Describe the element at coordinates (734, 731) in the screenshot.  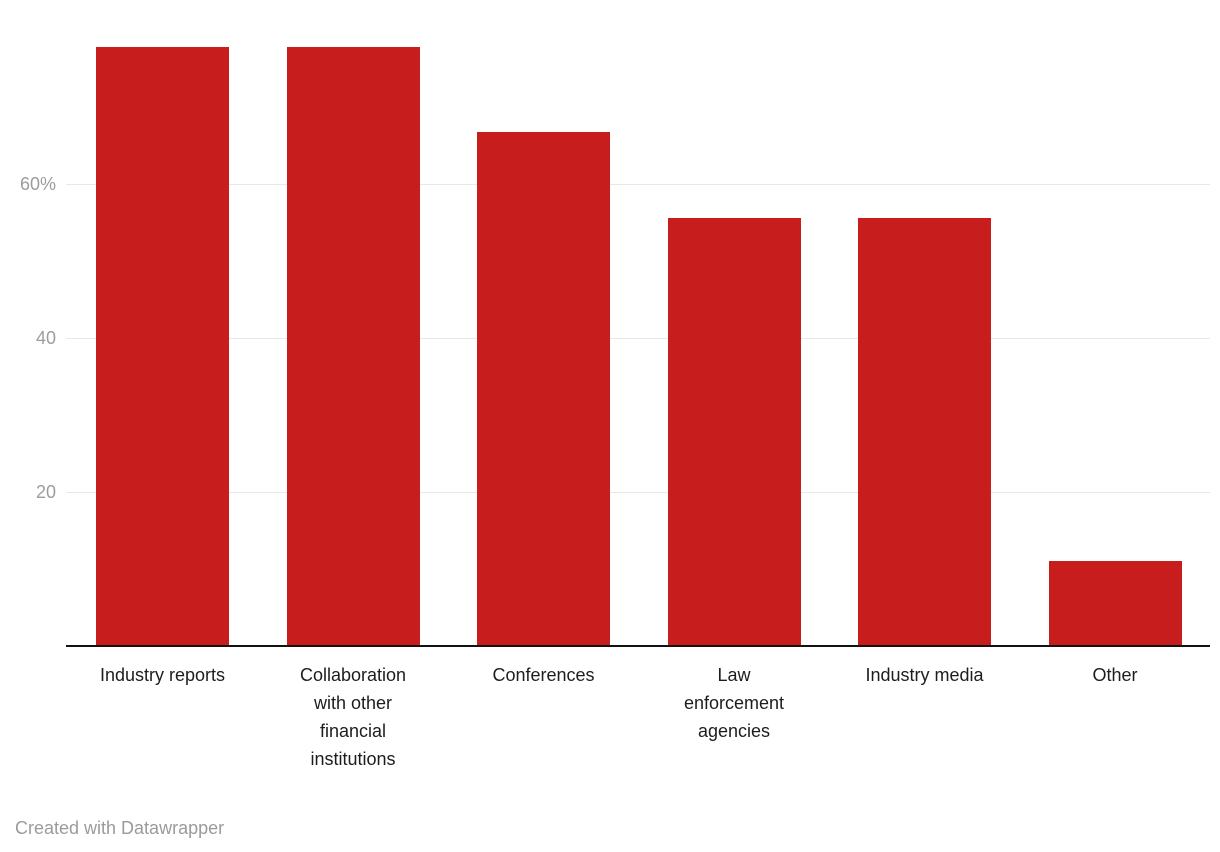
I see `category-label-line: agencies` at that location.